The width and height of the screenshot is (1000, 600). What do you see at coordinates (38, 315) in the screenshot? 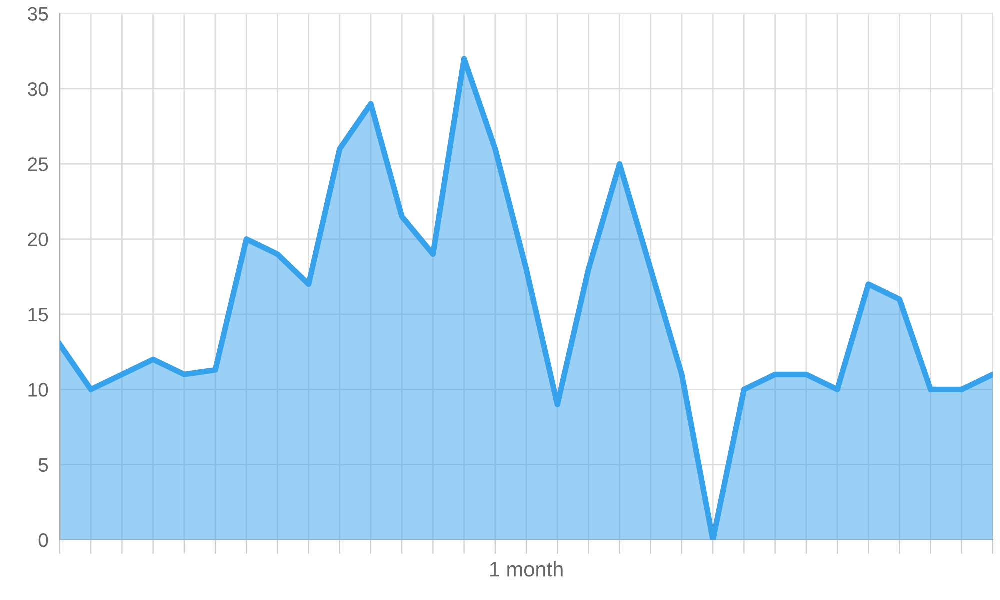
I see `y-tick-label: 15` at bounding box center [38, 315].